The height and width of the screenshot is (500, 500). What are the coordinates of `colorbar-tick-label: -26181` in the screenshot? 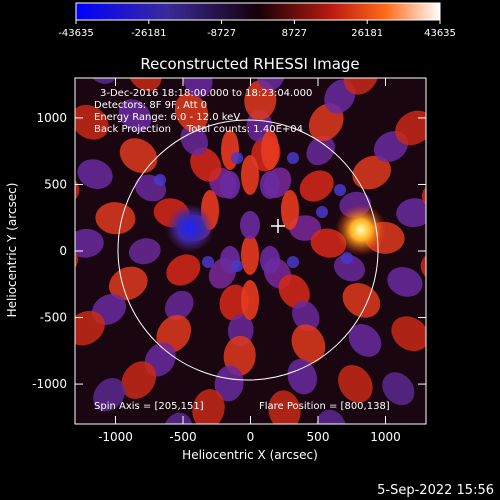 It's located at (148, 33).